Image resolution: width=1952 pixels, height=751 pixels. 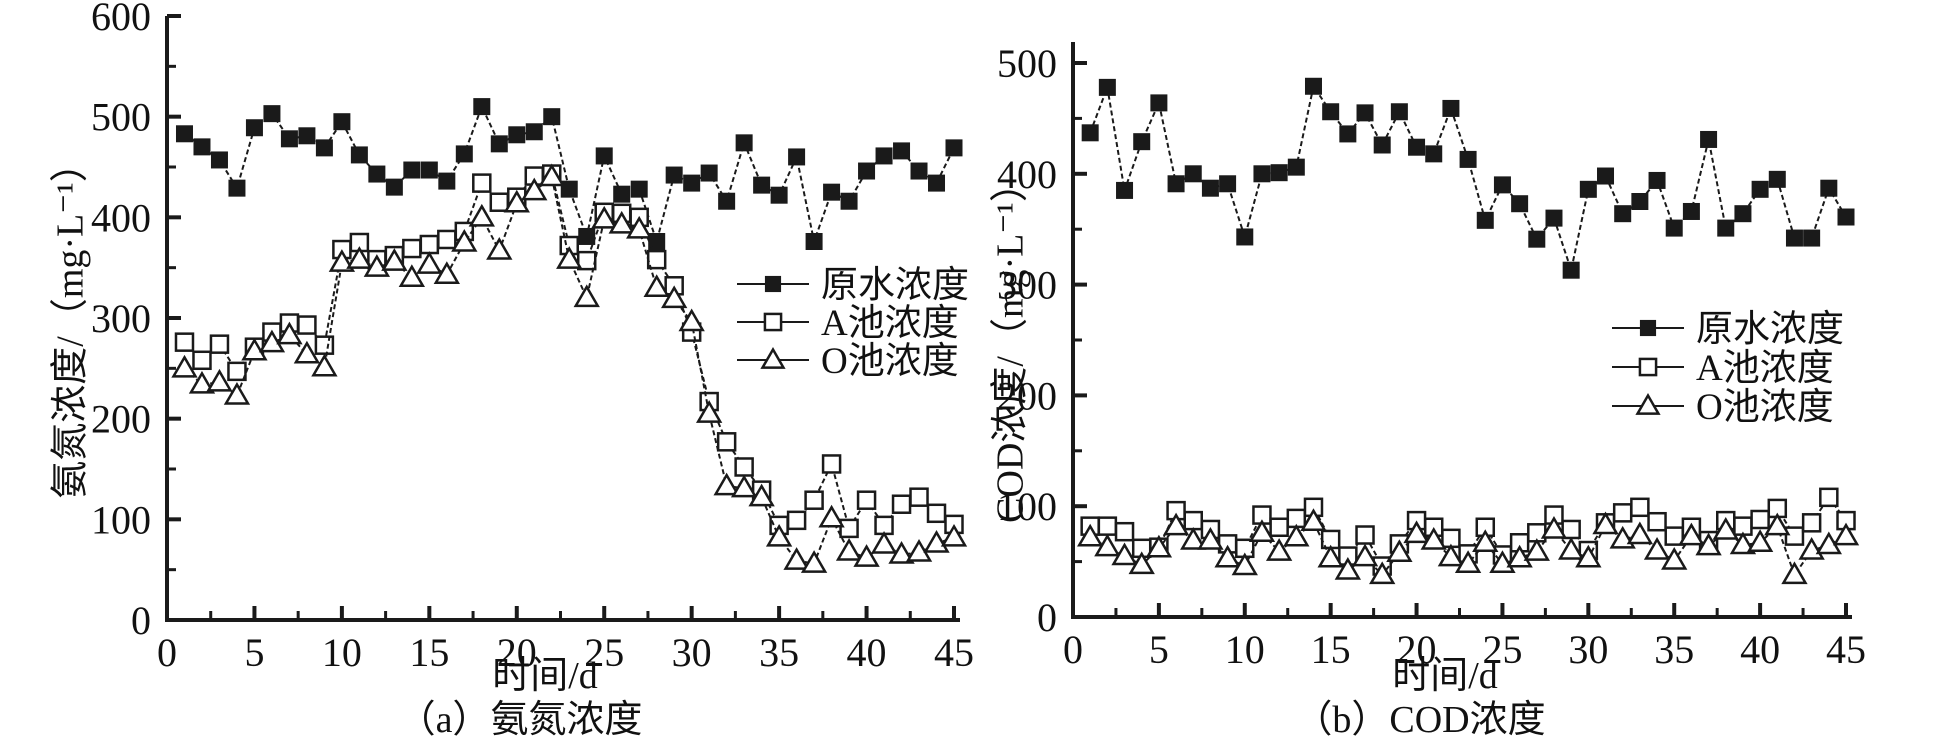 What do you see at coordinates (141, 620) in the screenshot?
I see `y-tick-label: 0` at bounding box center [141, 620].